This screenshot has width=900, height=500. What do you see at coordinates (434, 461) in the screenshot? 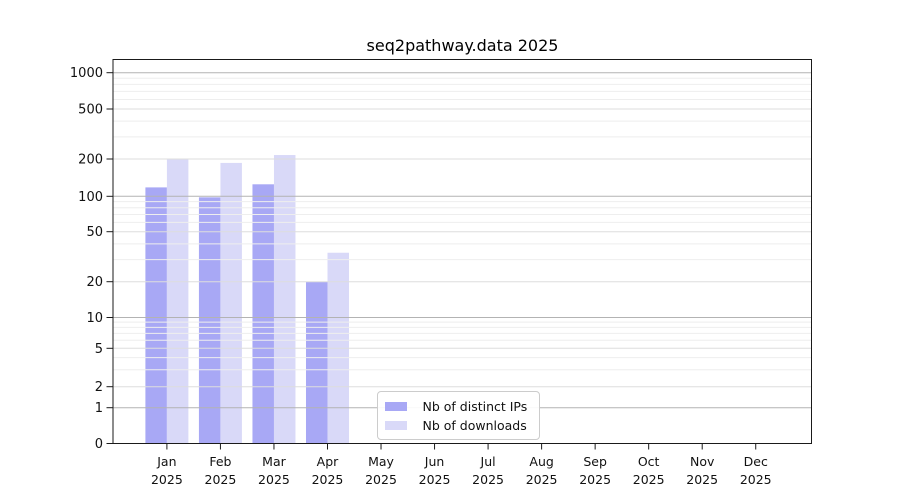
I see `x-tick-label-month-jun: Jun` at bounding box center [434, 461].